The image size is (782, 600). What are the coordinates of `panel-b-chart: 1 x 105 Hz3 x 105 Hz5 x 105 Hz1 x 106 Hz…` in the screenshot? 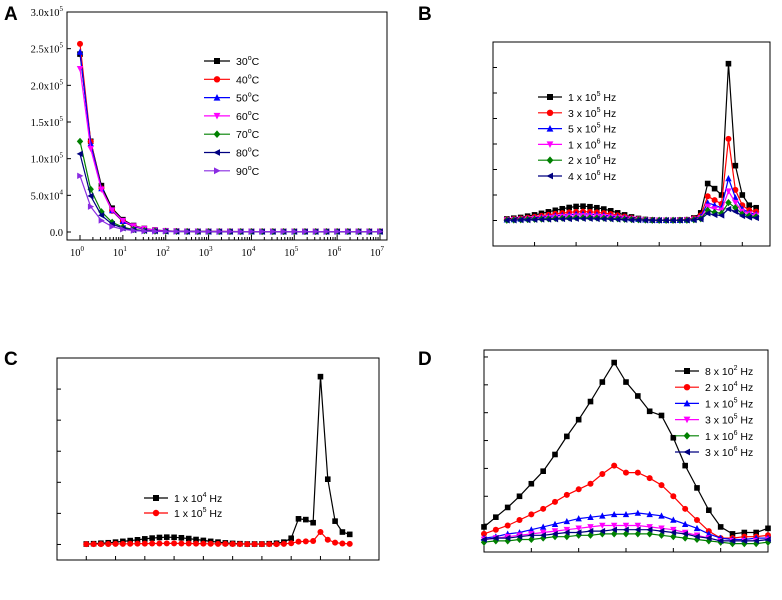 It's located at (631, 144).